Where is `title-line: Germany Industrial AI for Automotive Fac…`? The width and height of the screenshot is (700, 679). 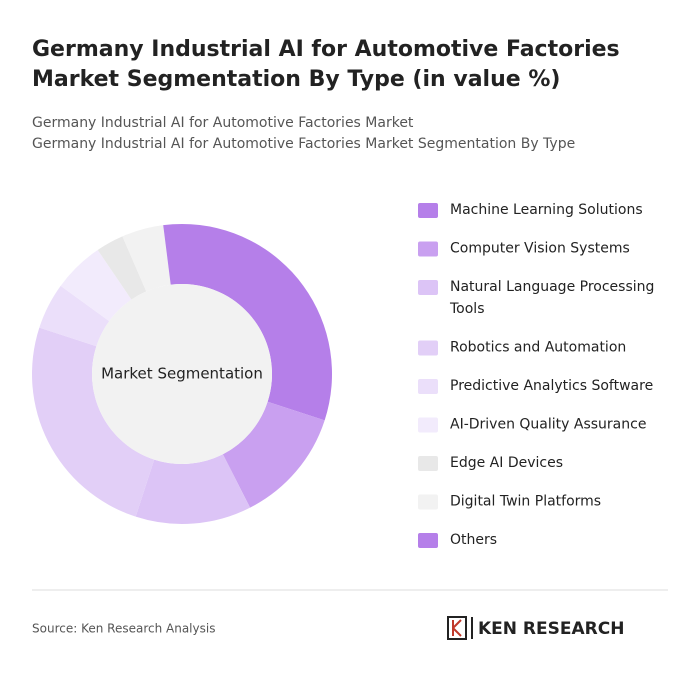
title-line: Germany Industrial AI for Automotive Fac… is located at coordinates (326, 49).